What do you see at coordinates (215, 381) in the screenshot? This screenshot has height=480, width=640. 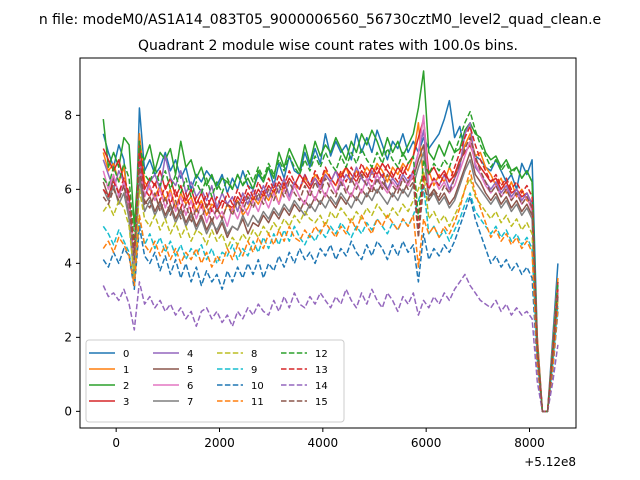 I see `legend-frame` at bounding box center [215, 381].